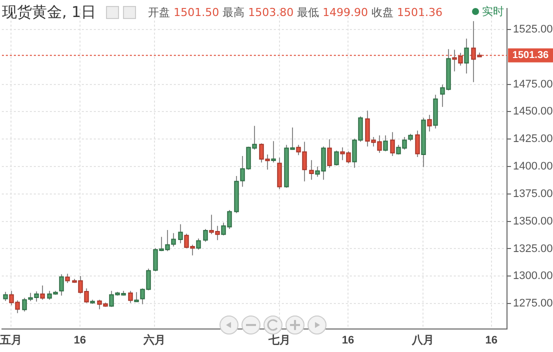  What do you see at coordinates (533, 139) in the screenshot?
I see `y-tick-label: 1425.00` at bounding box center [533, 139].